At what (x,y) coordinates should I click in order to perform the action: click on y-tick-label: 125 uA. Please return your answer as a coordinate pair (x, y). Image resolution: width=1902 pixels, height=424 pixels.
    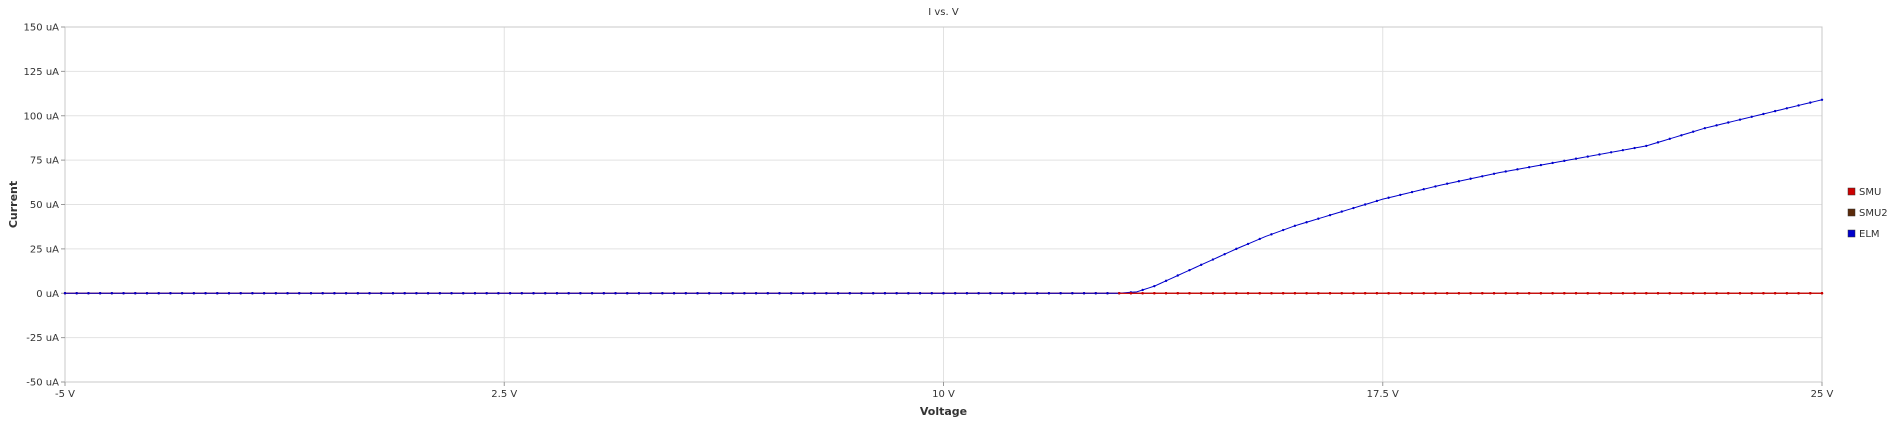
    Looking at the image, I should click on (42, 72).